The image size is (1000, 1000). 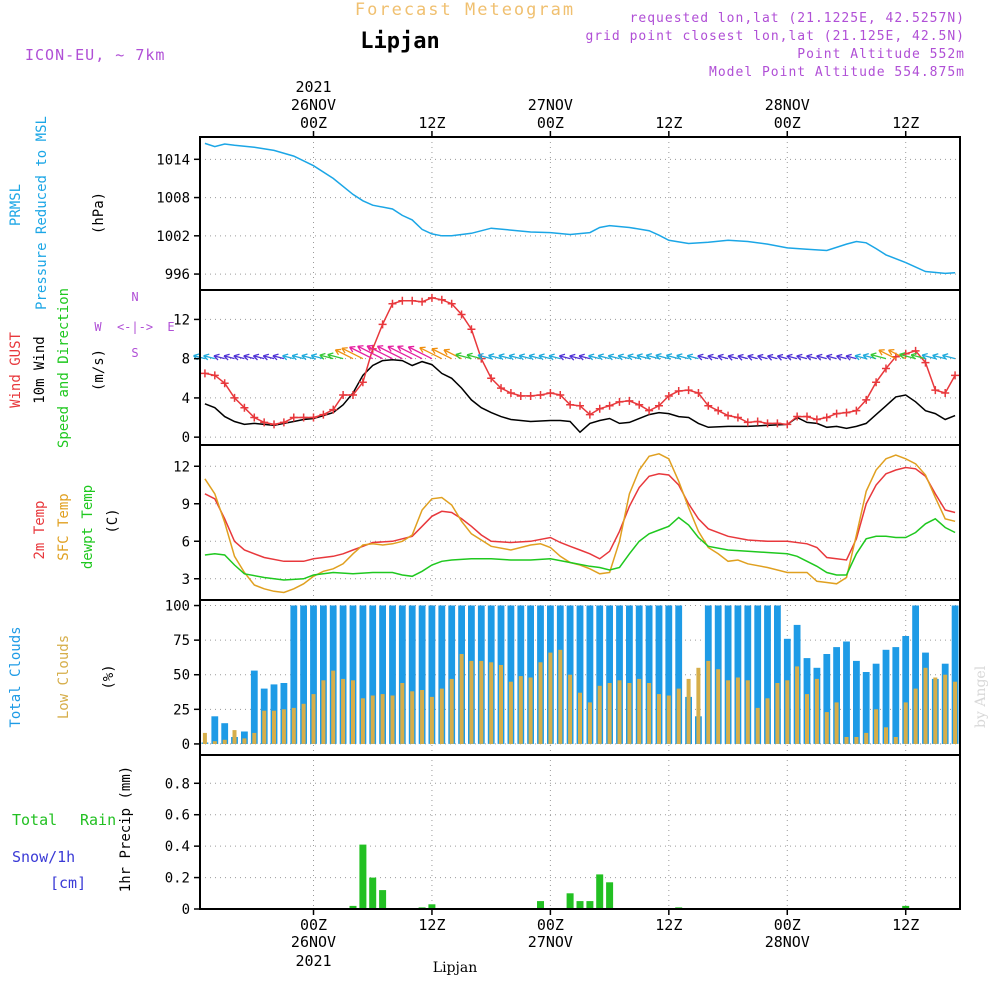 I want to click on x-tick-label-top: 00Z, so click(x=787, y=123).